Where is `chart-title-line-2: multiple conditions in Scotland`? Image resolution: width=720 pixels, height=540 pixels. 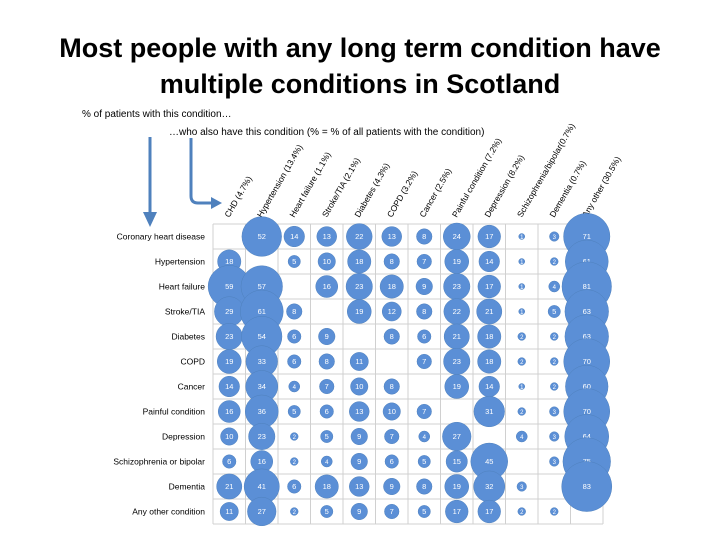 chart-title-line-2: multiple conditions in Scotland is located at coordinates (360, 84).